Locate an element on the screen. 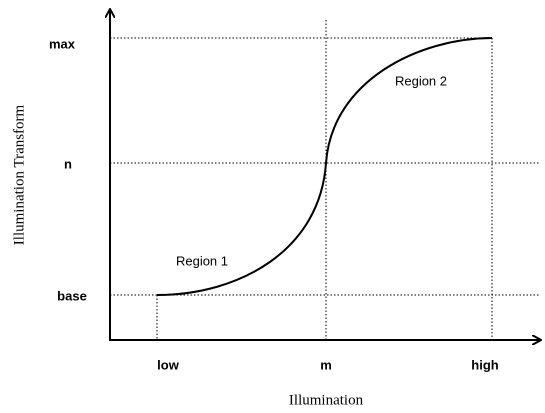 This screenshot has width=545, height=413. x-axis-label: Illumination is located at coordinates (326, 400).